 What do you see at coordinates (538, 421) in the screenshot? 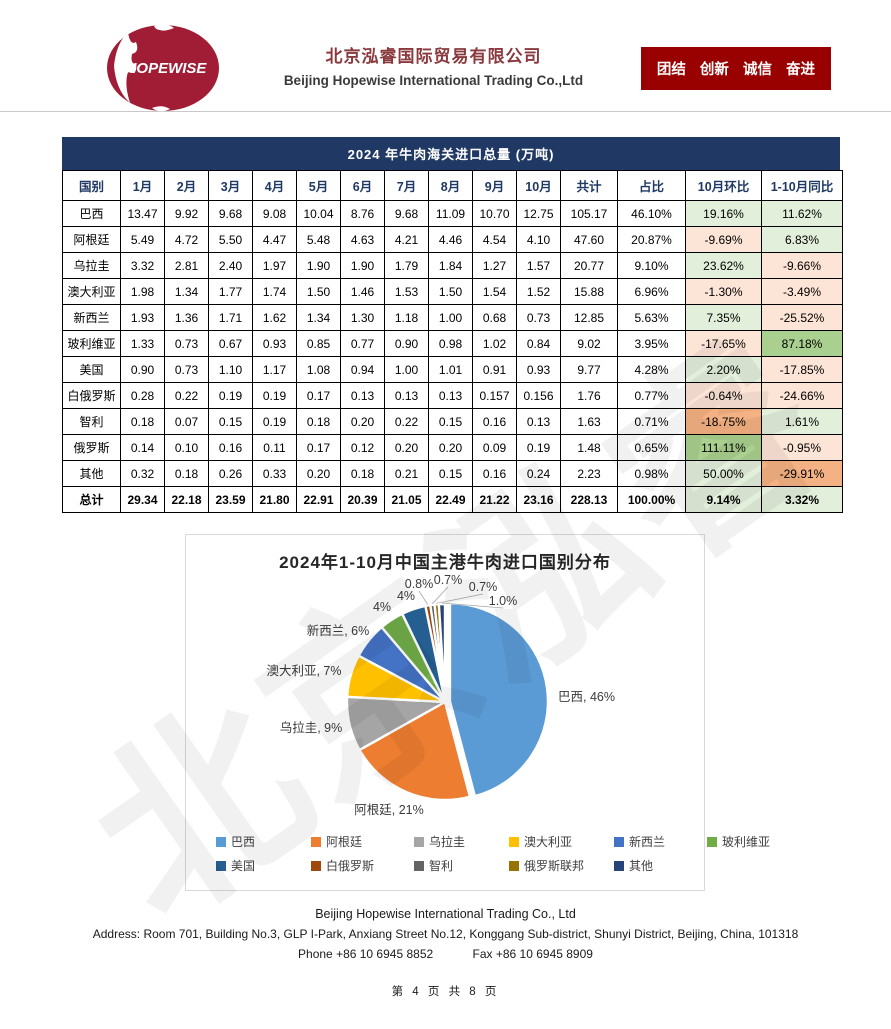
I see `cell-month-10: 0.13` at bounding box center [538, 421].